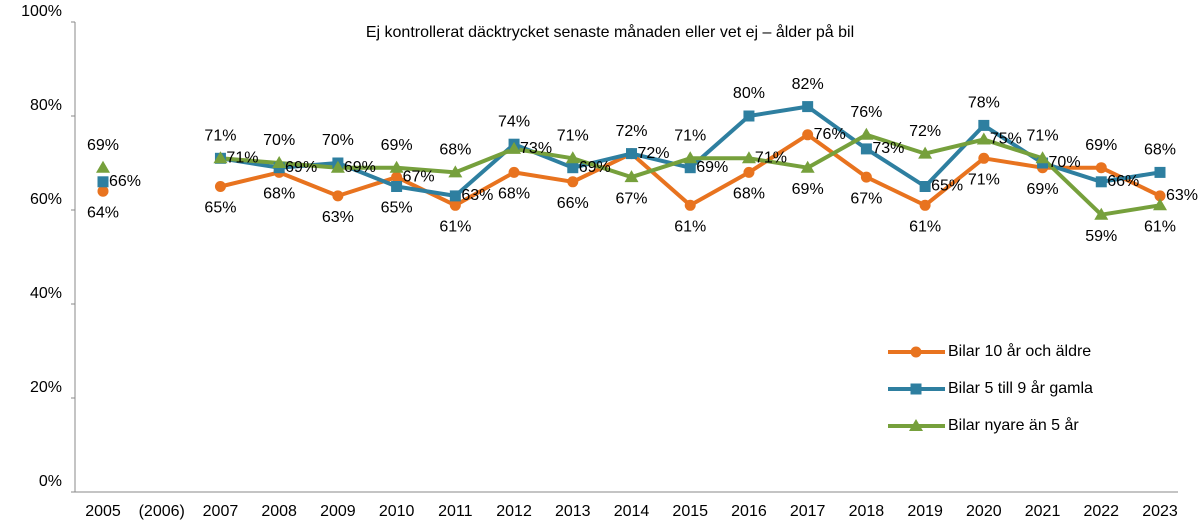 This screenshot has height=523, width=1202. What do you see at coordinates (749, 93) in the screenshot?
I see `data-label: 80%` at bounding box center [749, 93].